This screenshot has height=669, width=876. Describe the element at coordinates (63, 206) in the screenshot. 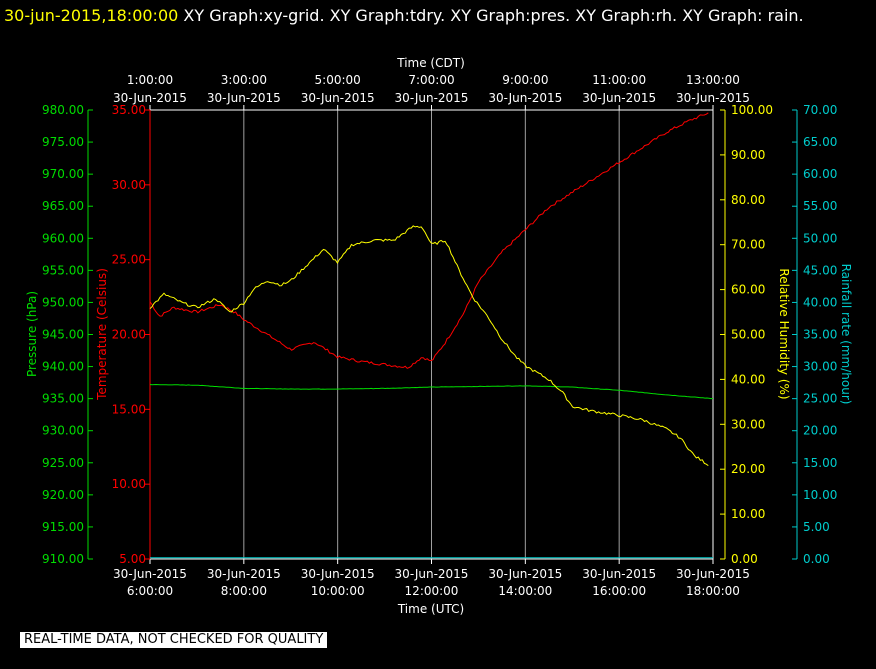

I see `pressure-tick-label: 965.00` at that location.